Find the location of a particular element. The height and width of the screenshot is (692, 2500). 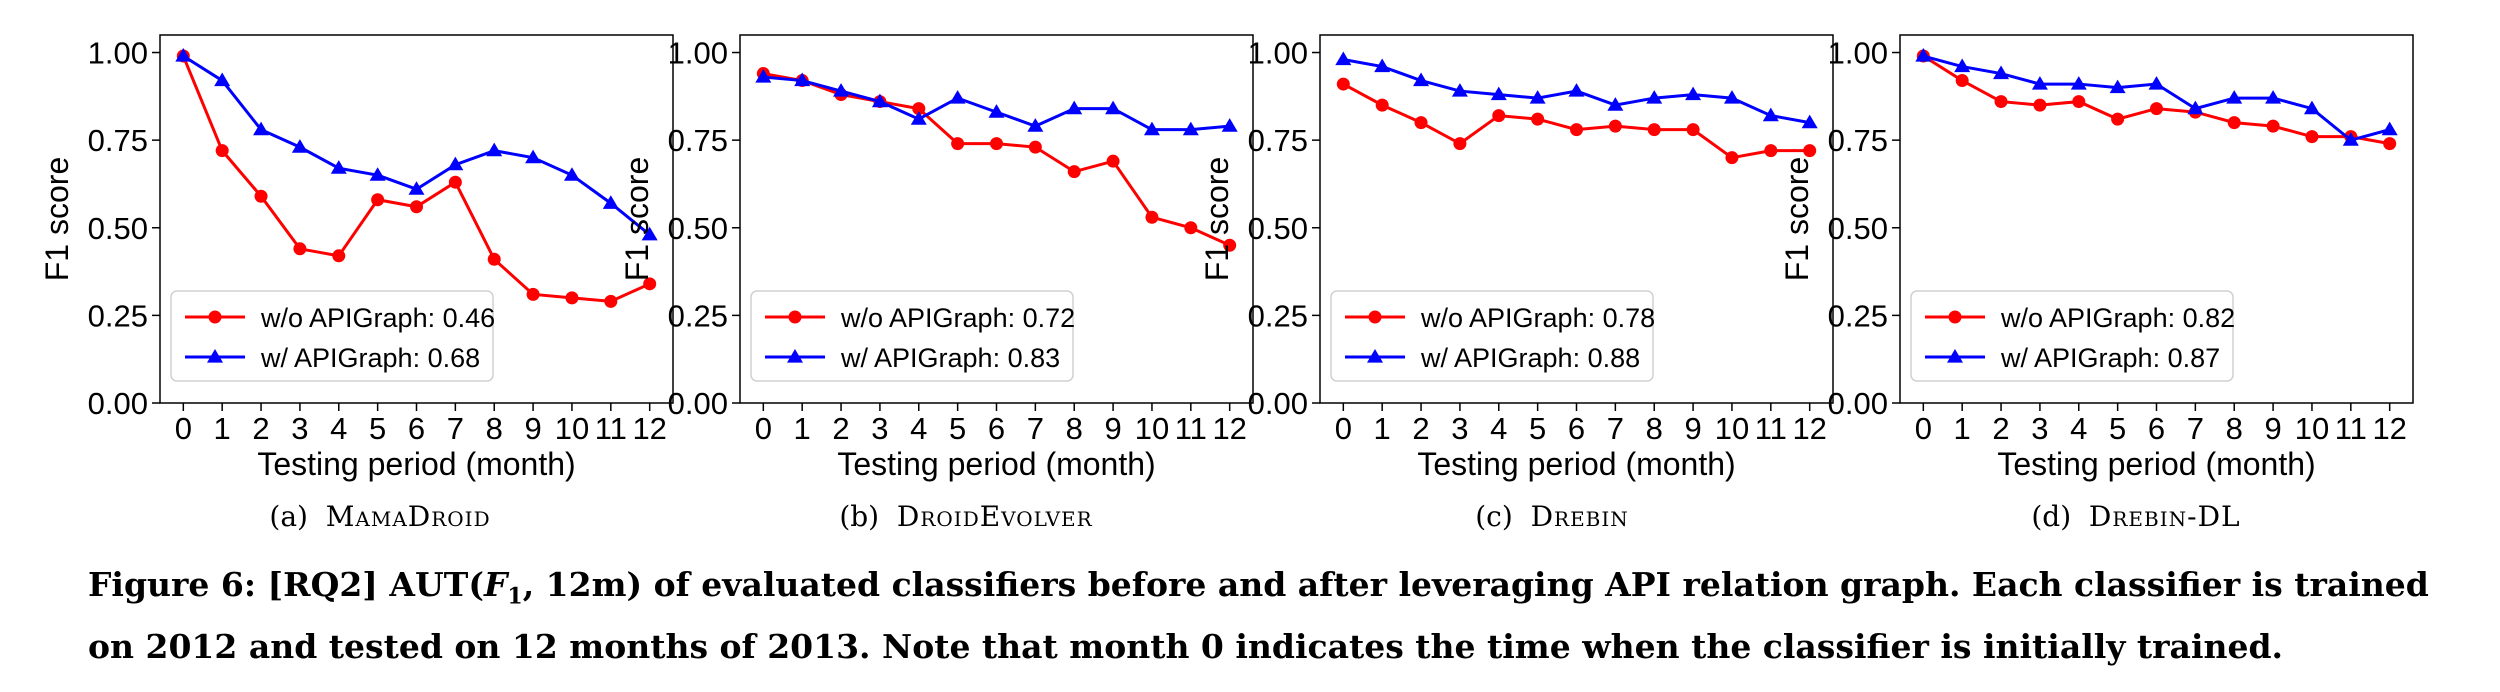

legend-label: w/ APIGraph: 0.87 is located at coordinates (2110, 358).